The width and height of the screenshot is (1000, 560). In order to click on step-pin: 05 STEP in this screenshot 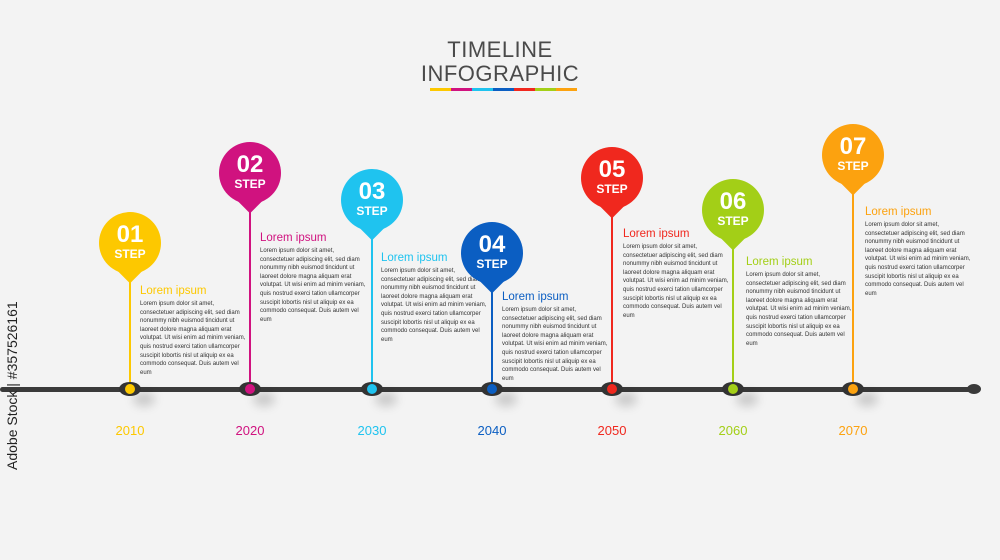, I will do `click(612, 178)`.